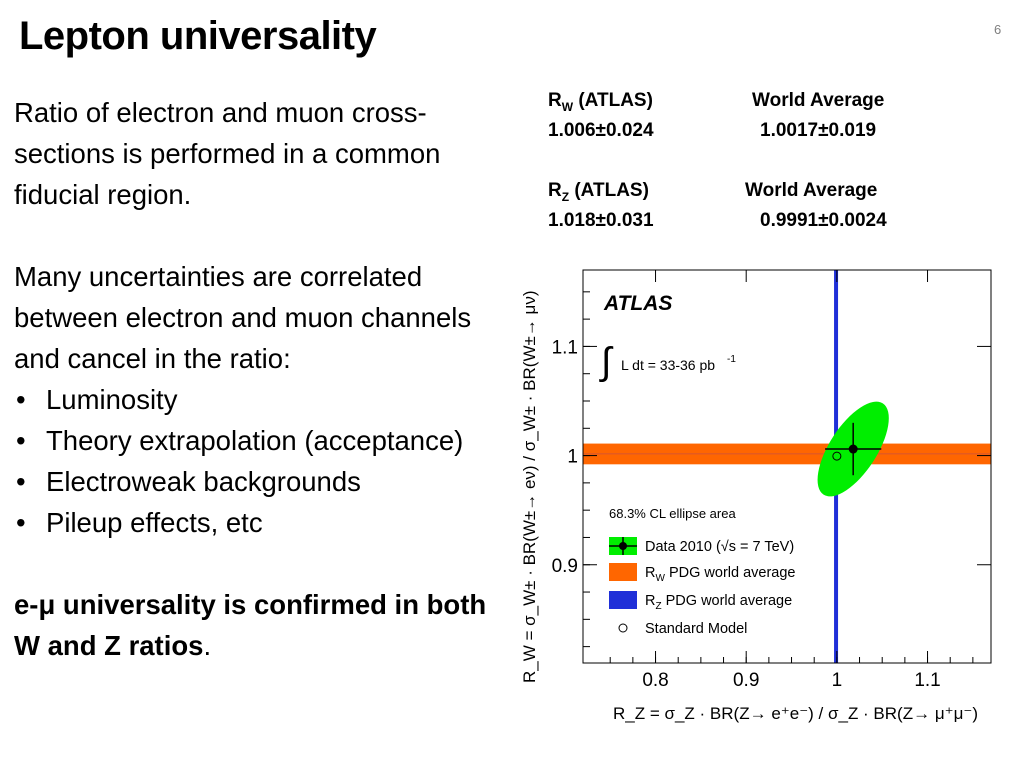 This screenshot has width=1024, height=768. I want to click on x-tick-label: 1, so click(837, 680).